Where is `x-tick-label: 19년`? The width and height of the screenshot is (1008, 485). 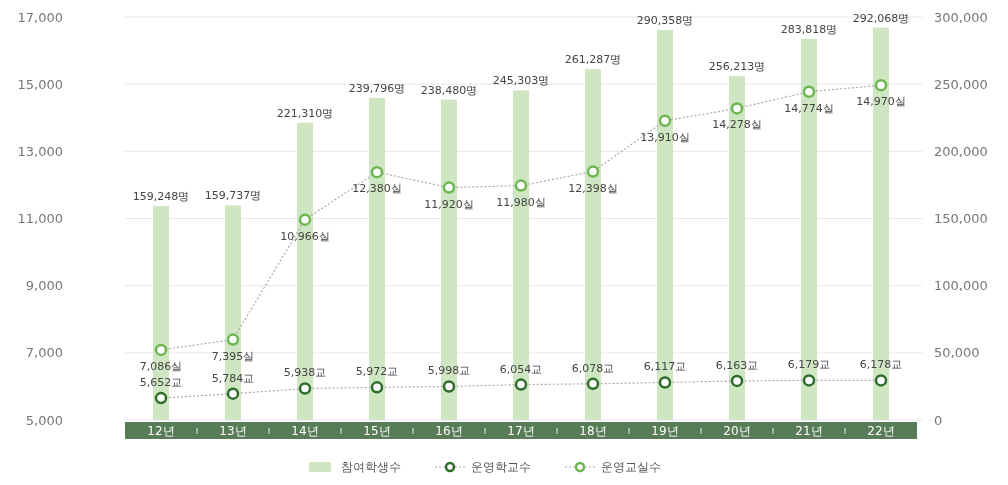 x-tick-label: 19년 is located at coordinates (665, 431).